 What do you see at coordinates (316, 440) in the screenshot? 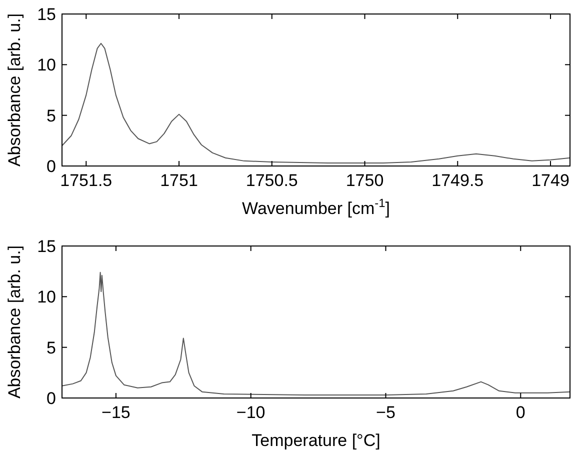
I see `x-axis-title: Temperature [°C]` at bounding box center [316, 440].